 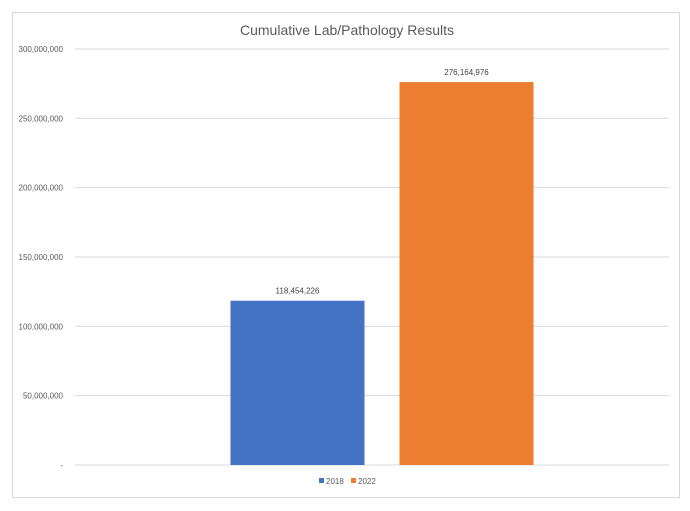 What do you see at coordinates (347, 481) in the screenshot?
I see `legend: 2018 2022` at bounding box center [347, 481].